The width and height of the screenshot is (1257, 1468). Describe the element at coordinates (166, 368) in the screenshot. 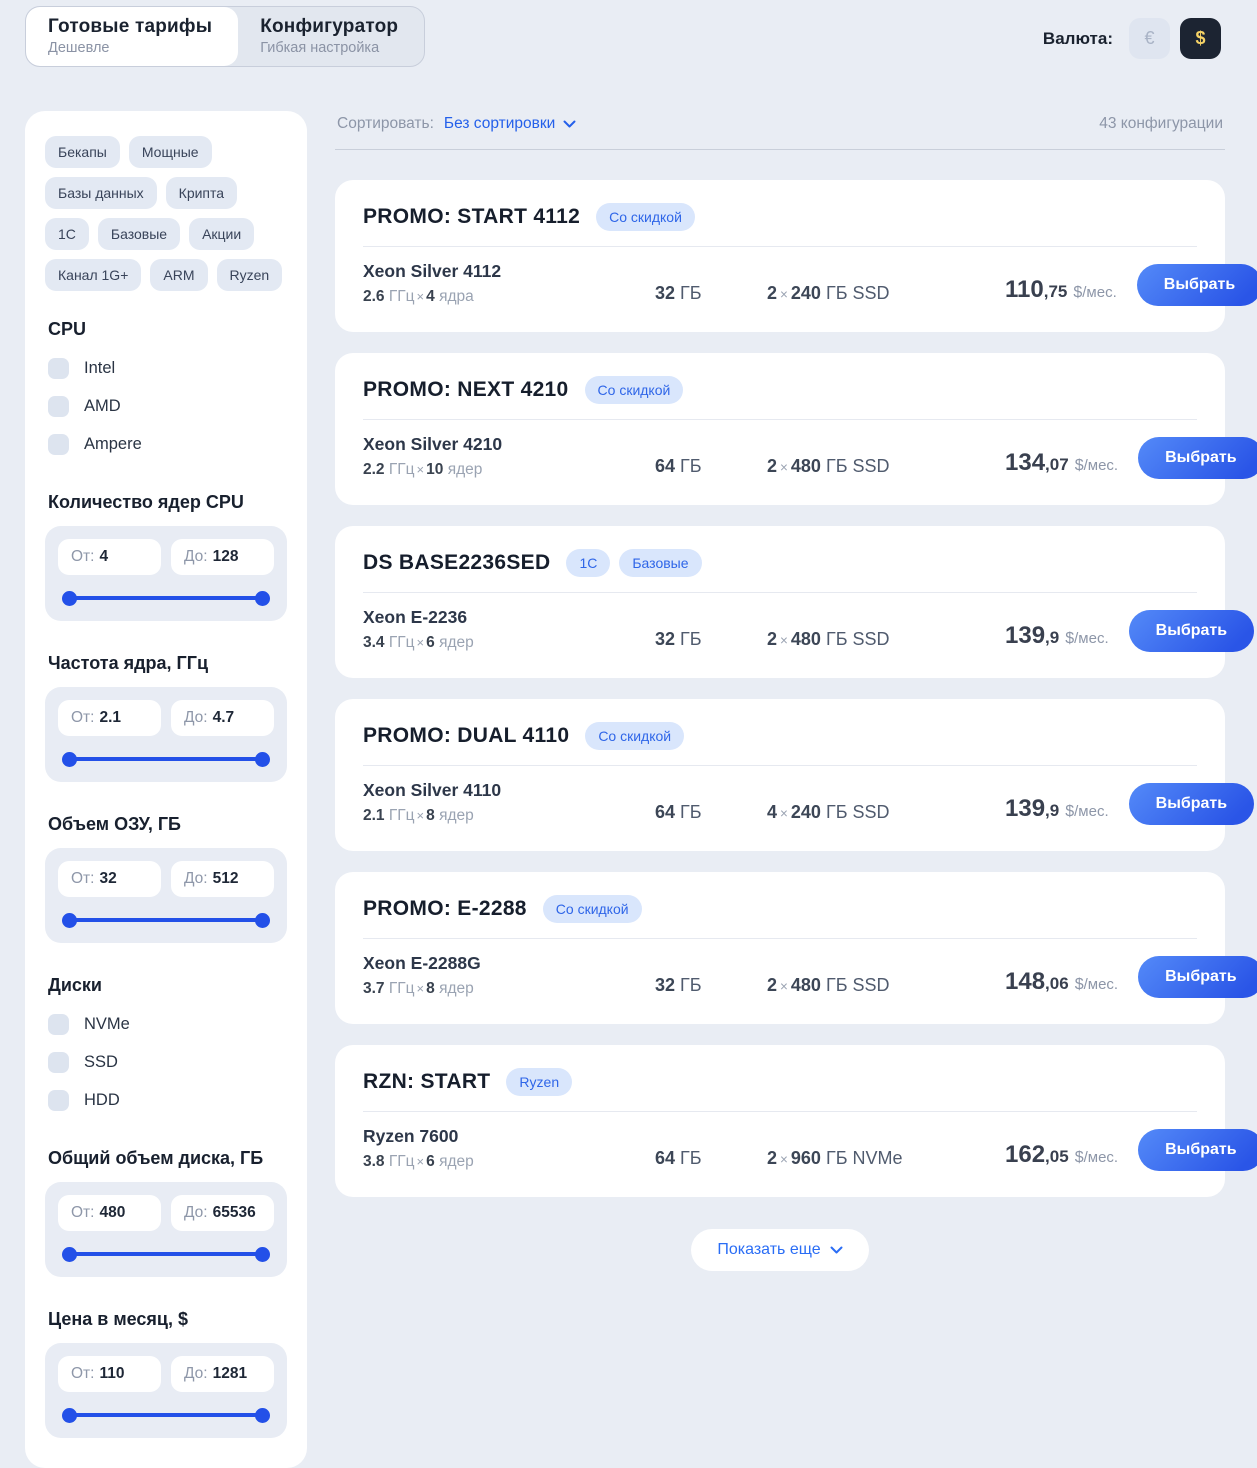

I see `checkbox-row: Intel` at that location.